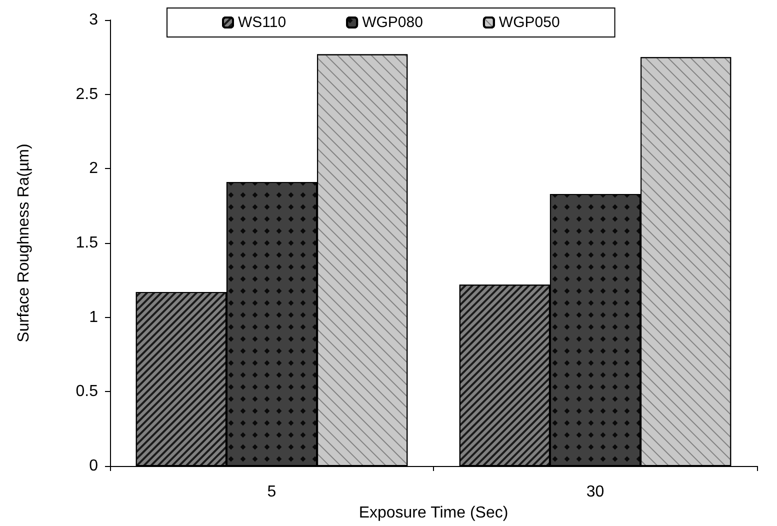 This screenshot has height=526, width=777. What do you see at coordinates (87, 391) in the screenshot?
I see `y-tick-label: 0.5` at bounding box center [87, 391].